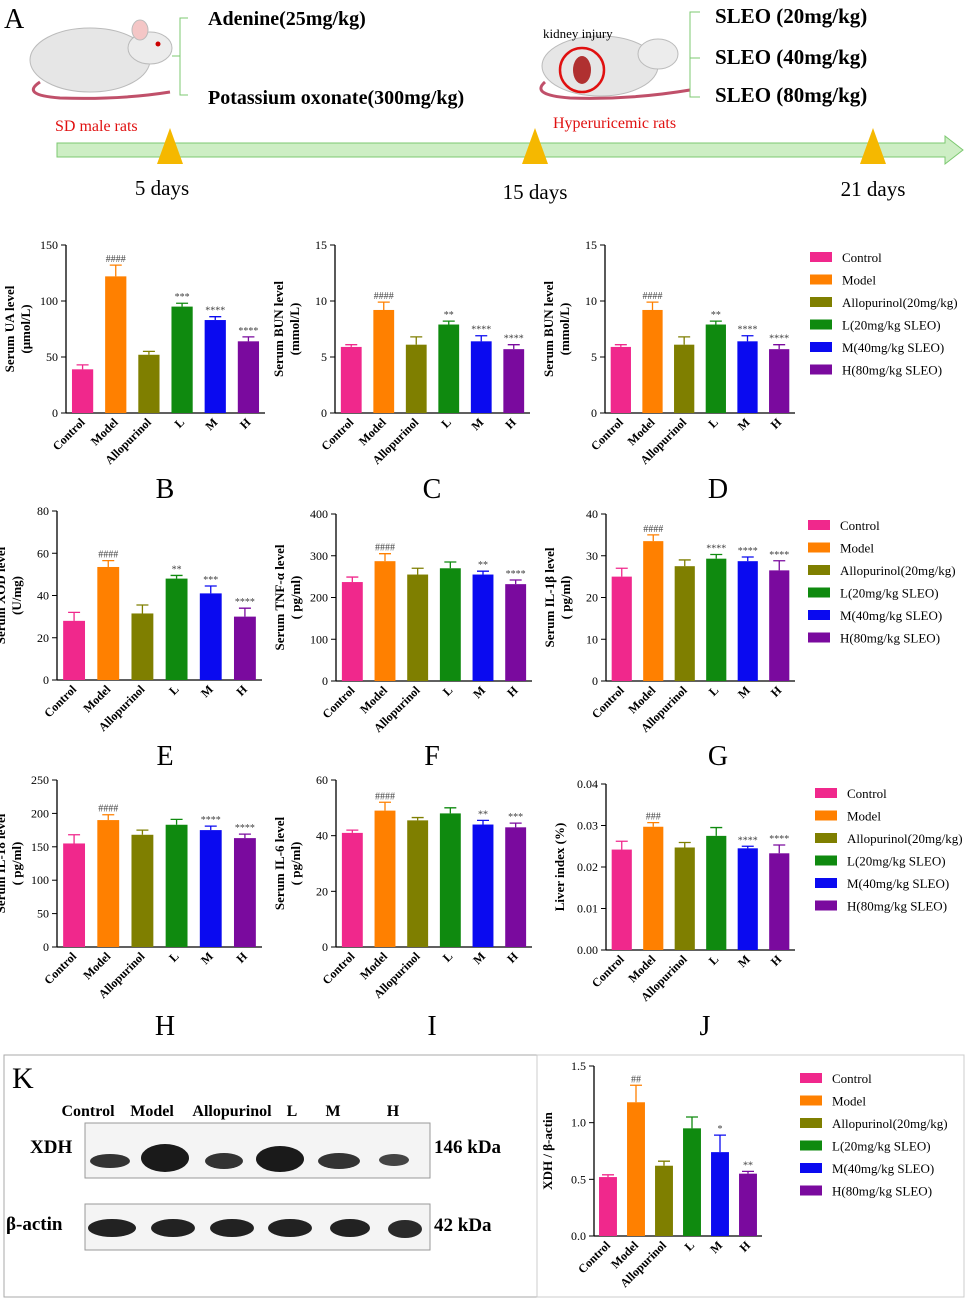  I want to click on y-tick-label: 0.03, so click(587, 826).